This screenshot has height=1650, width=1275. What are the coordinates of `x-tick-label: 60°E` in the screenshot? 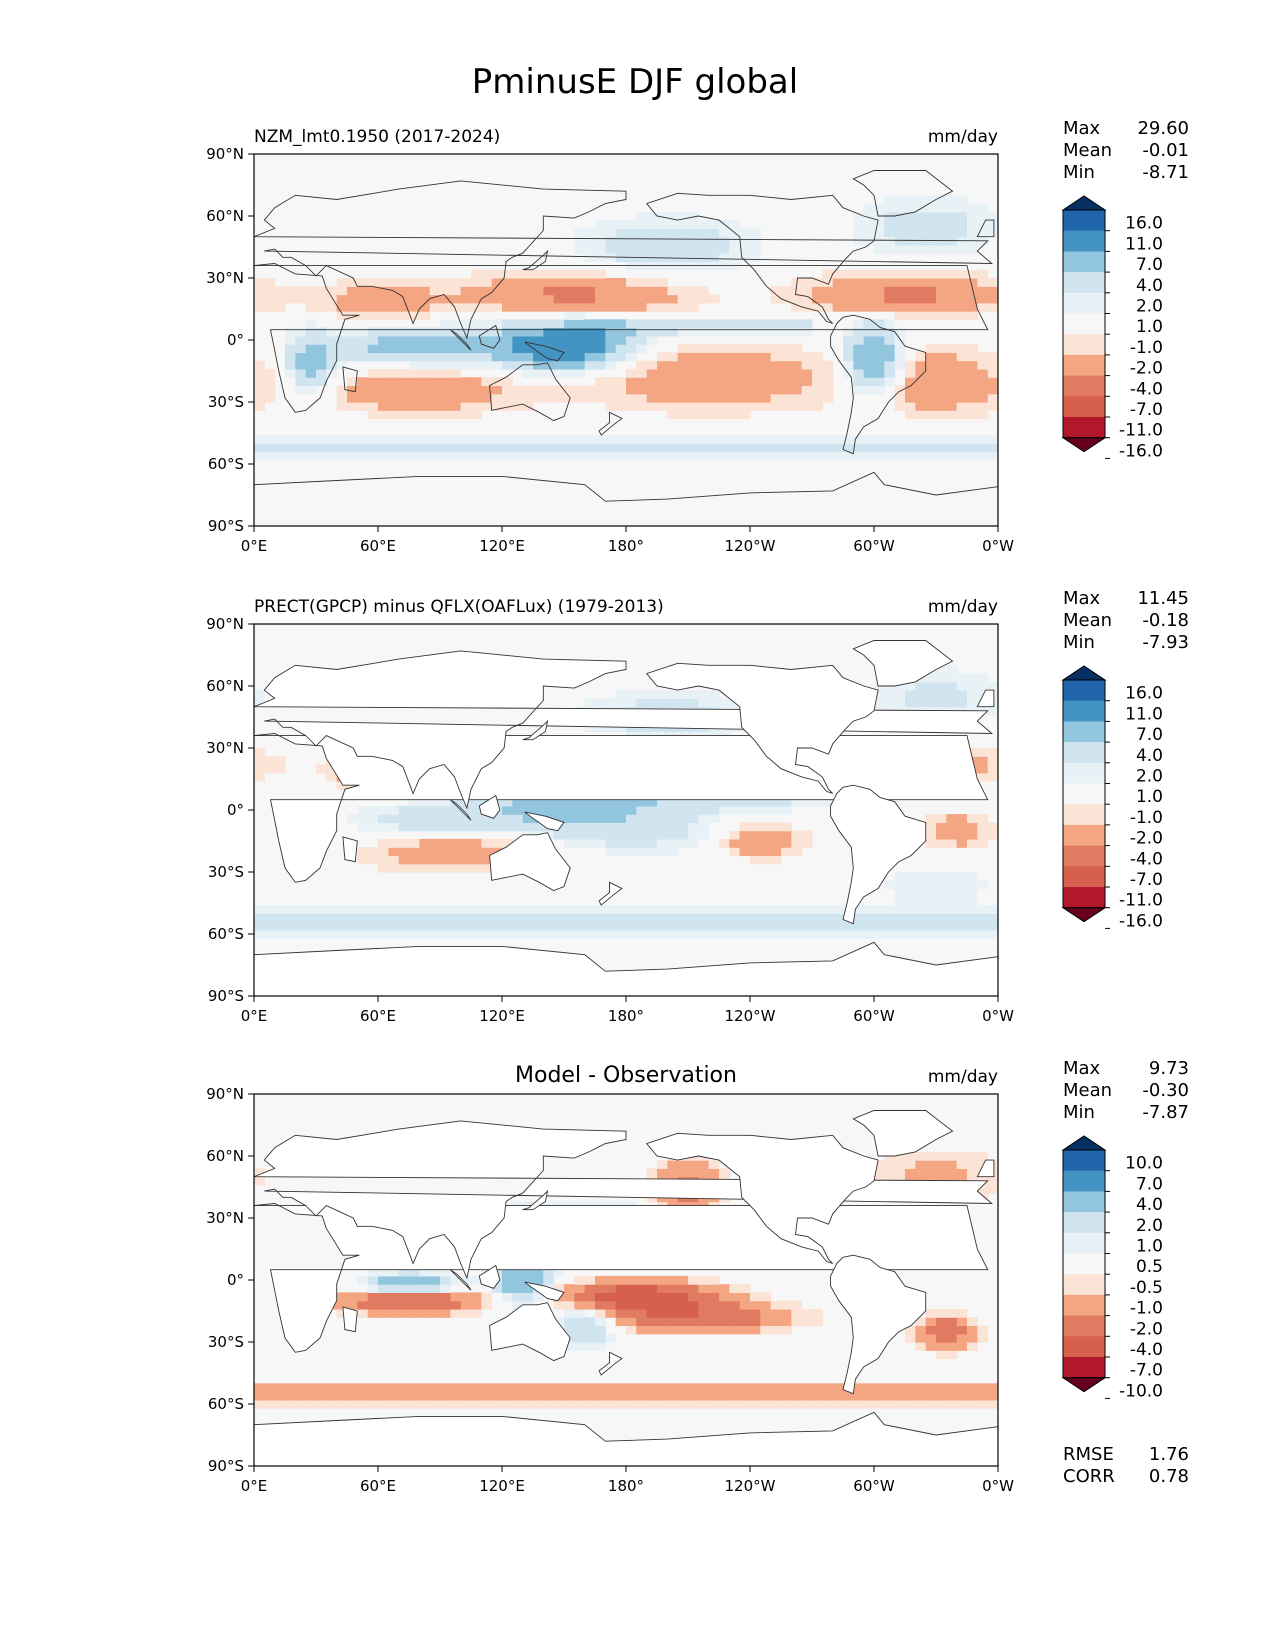 It's located at (378, 1016).